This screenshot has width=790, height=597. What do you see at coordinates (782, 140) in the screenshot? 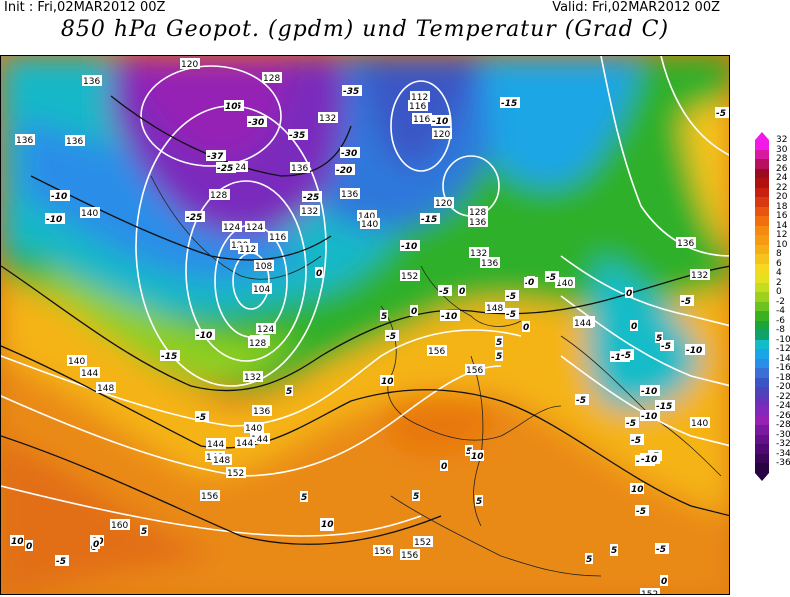
I see `legend-value: 32` at bounding box center [782, 140].